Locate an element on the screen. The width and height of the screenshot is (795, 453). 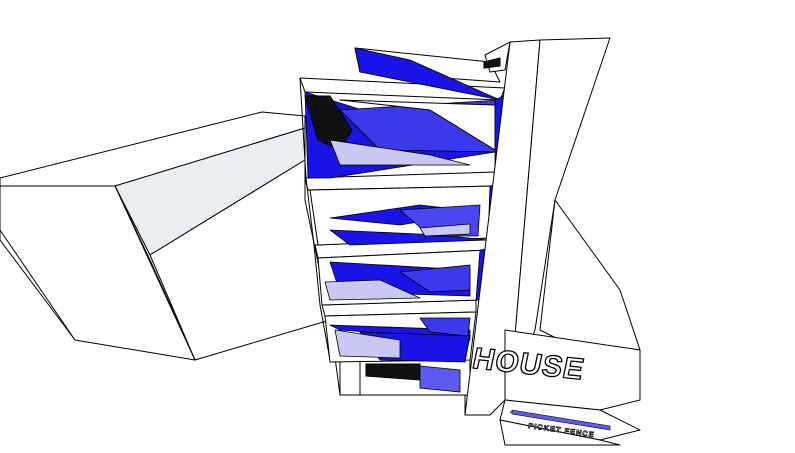
neighbor-building-right is located at coordinates (570, 322).